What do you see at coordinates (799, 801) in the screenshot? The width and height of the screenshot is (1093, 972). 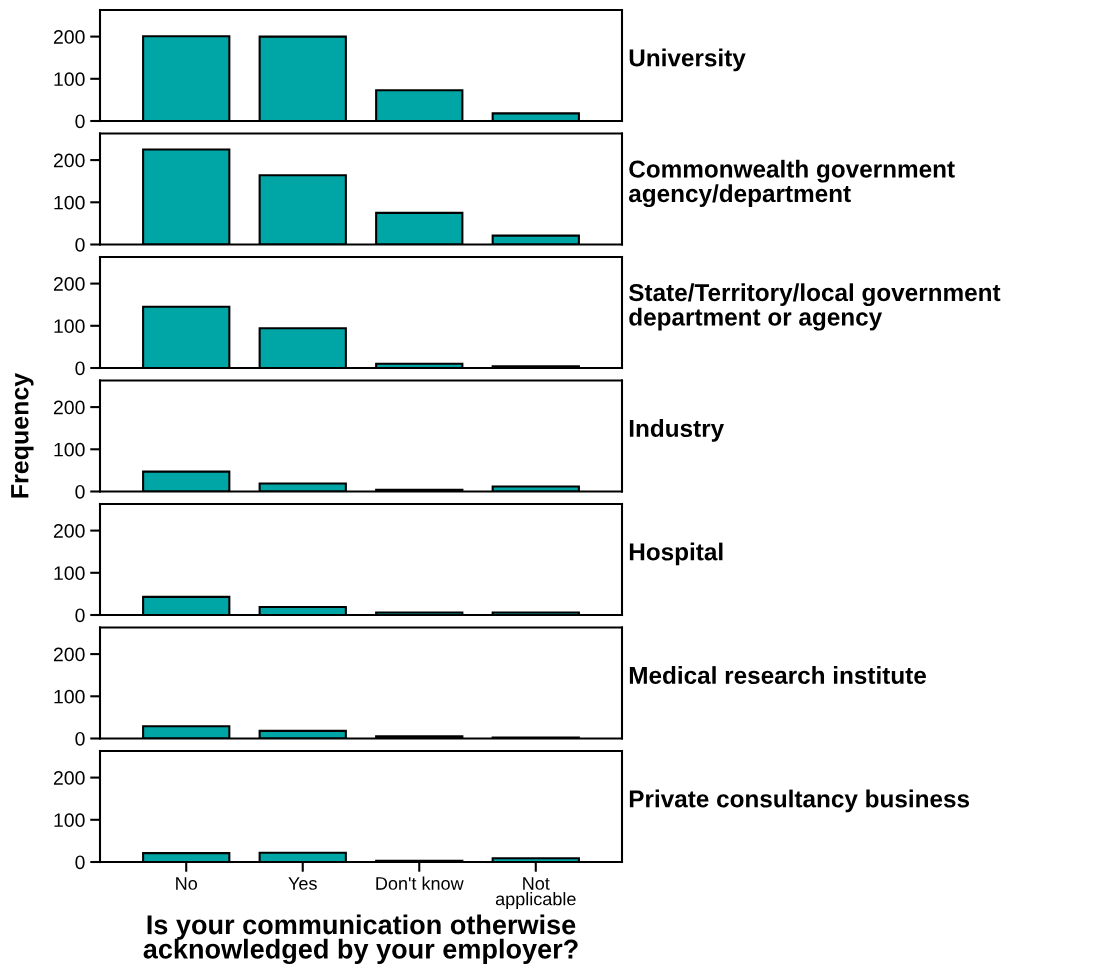 I see `text: Private consultancy business` at bounding box center [799, 801].